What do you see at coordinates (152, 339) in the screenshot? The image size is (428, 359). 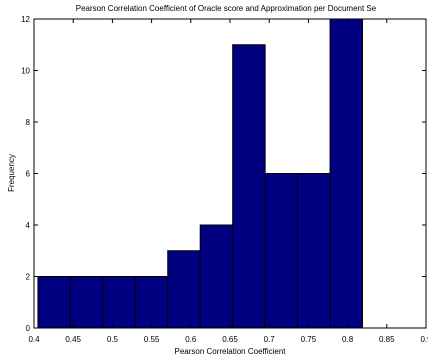 I see `x-tick-label: 0.55` at bounding box center [152, 339].